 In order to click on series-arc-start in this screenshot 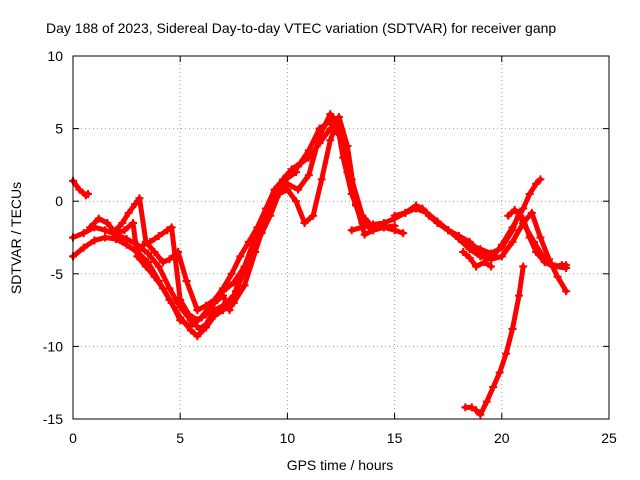, I will do `click(81, 188)`.